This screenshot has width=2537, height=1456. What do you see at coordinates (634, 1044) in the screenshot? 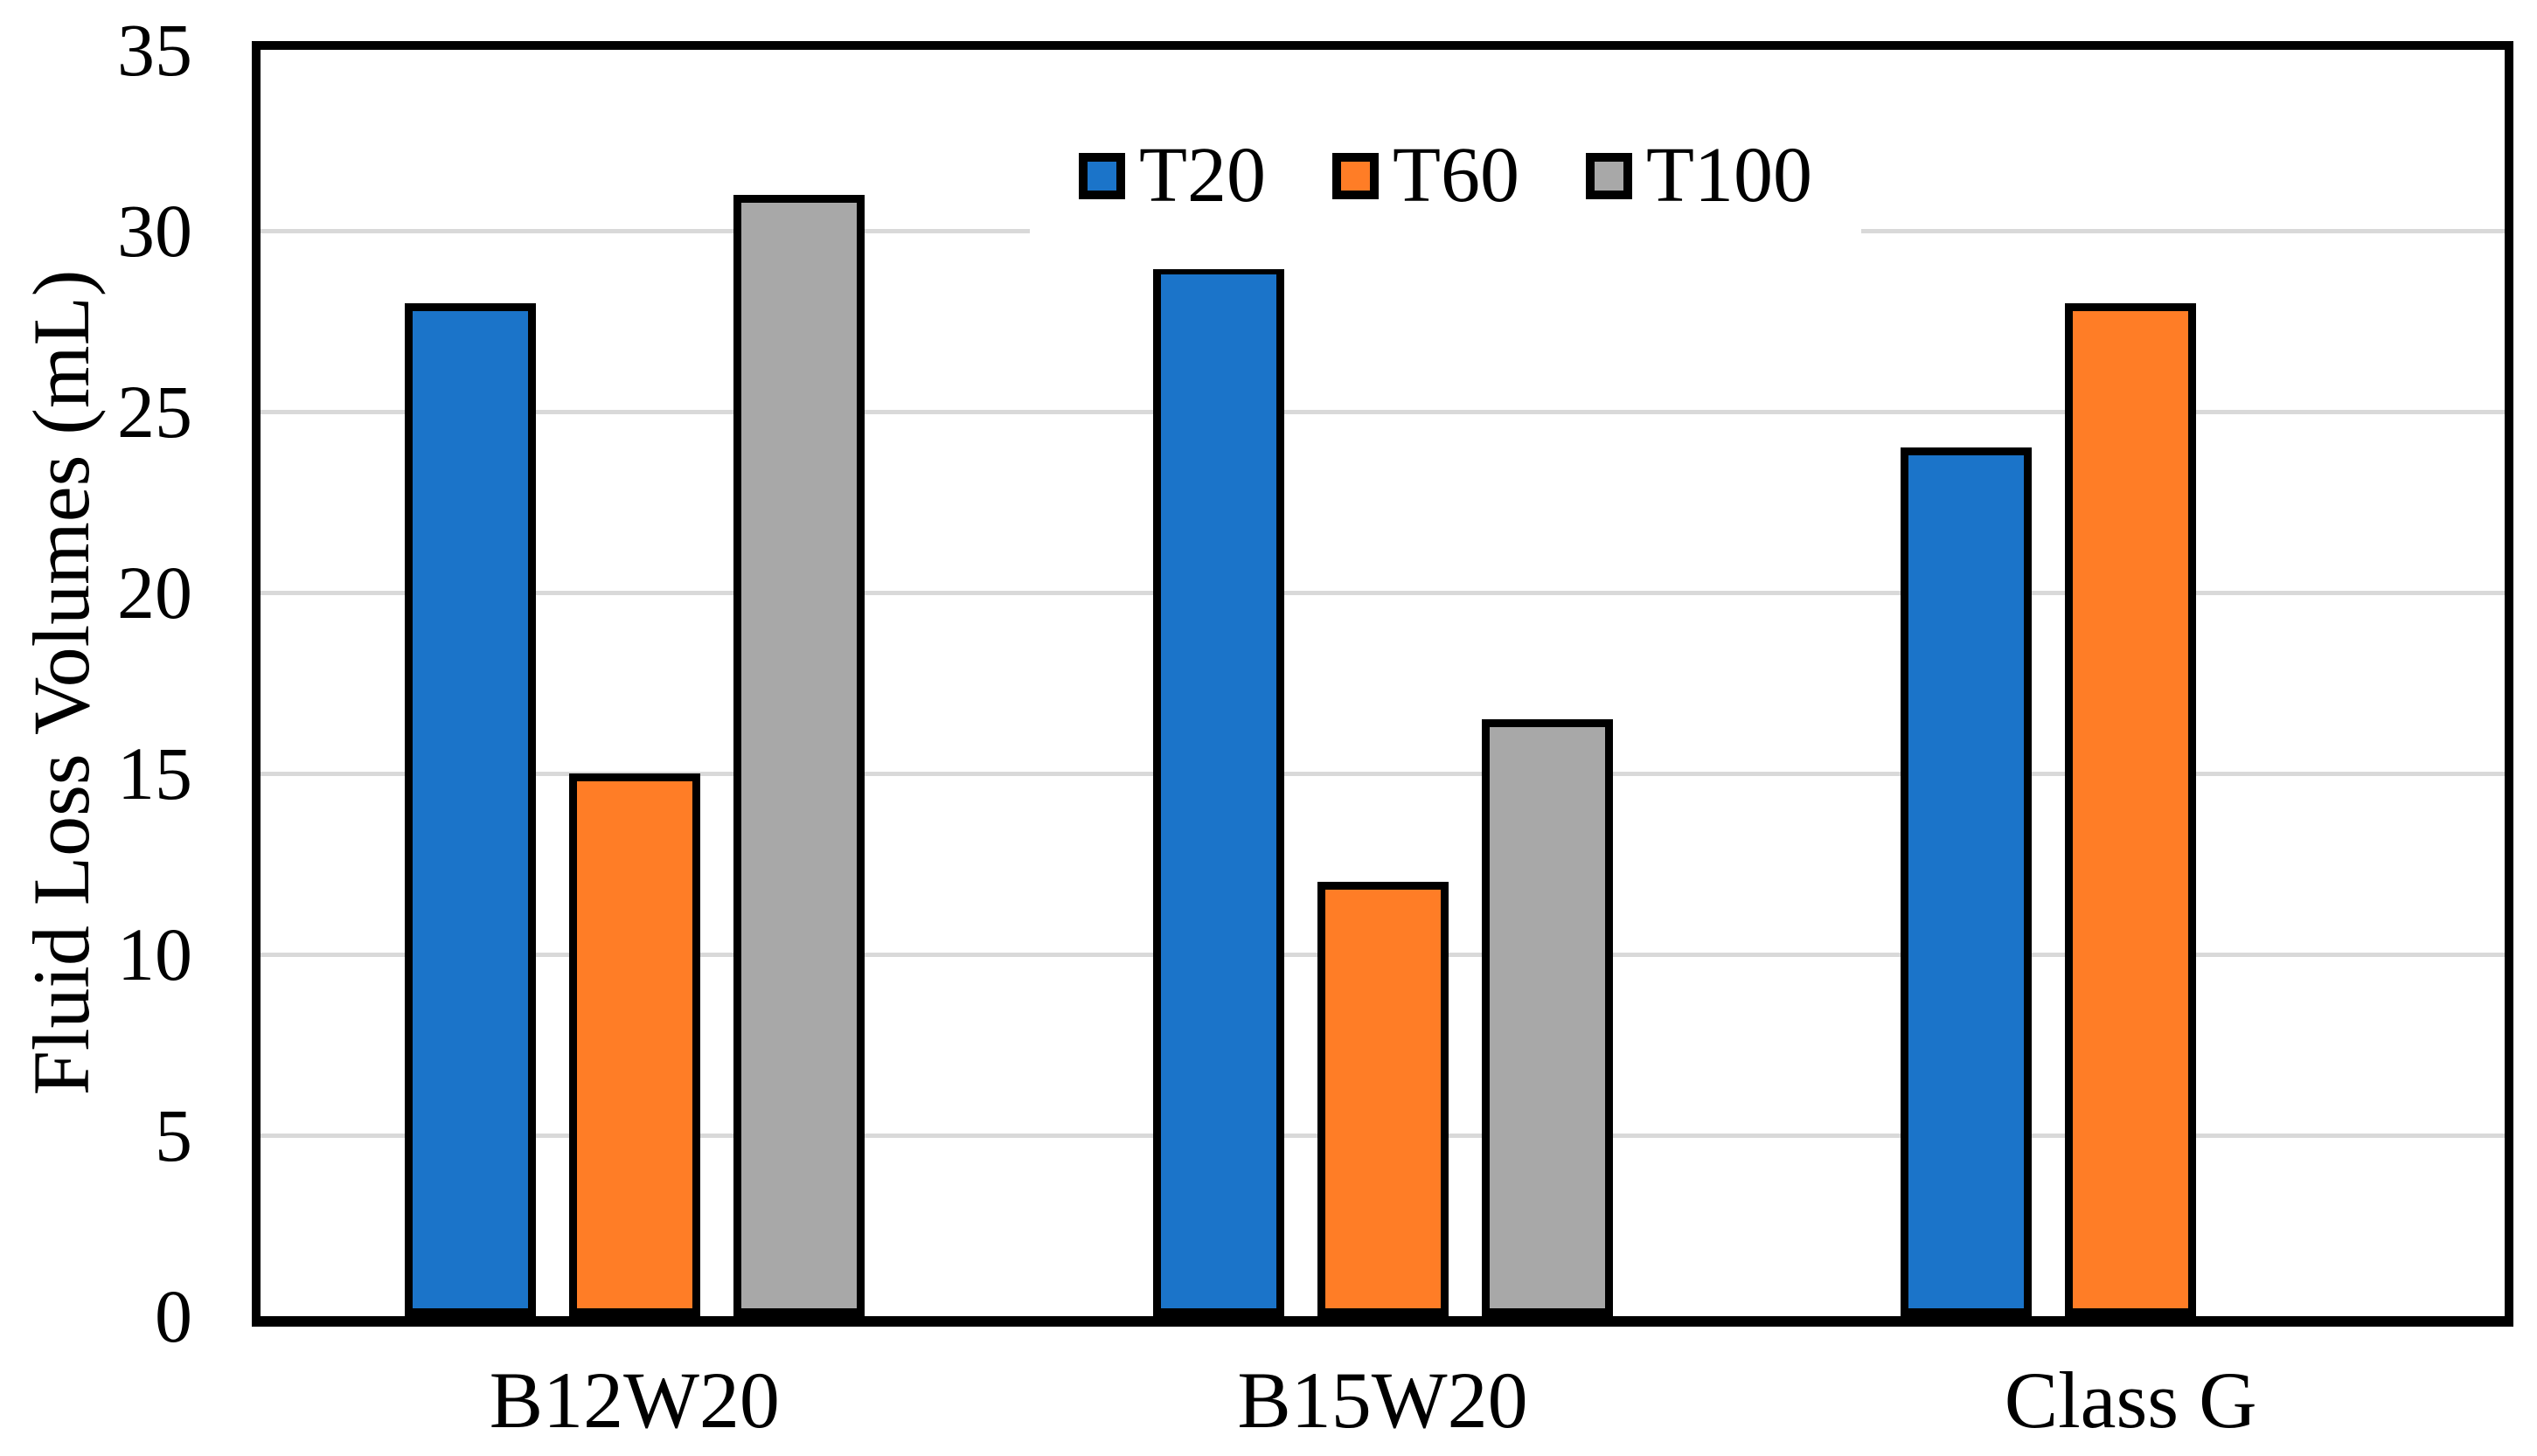
I see `bar-b12w20-t60` at bounding box center [634, 1044].